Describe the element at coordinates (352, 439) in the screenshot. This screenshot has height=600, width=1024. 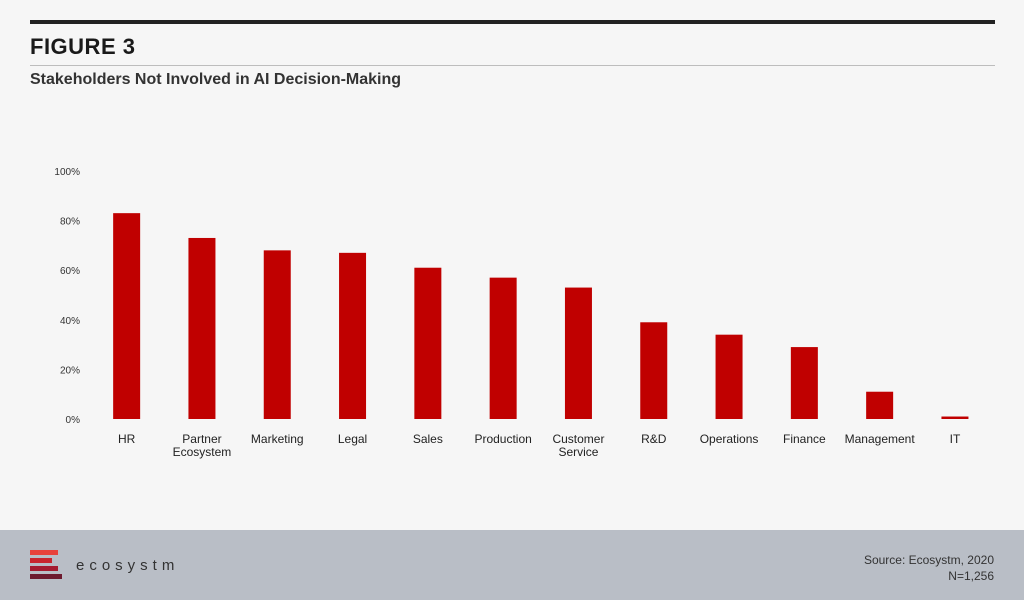
I see `x-category-label: Legal` at that location.